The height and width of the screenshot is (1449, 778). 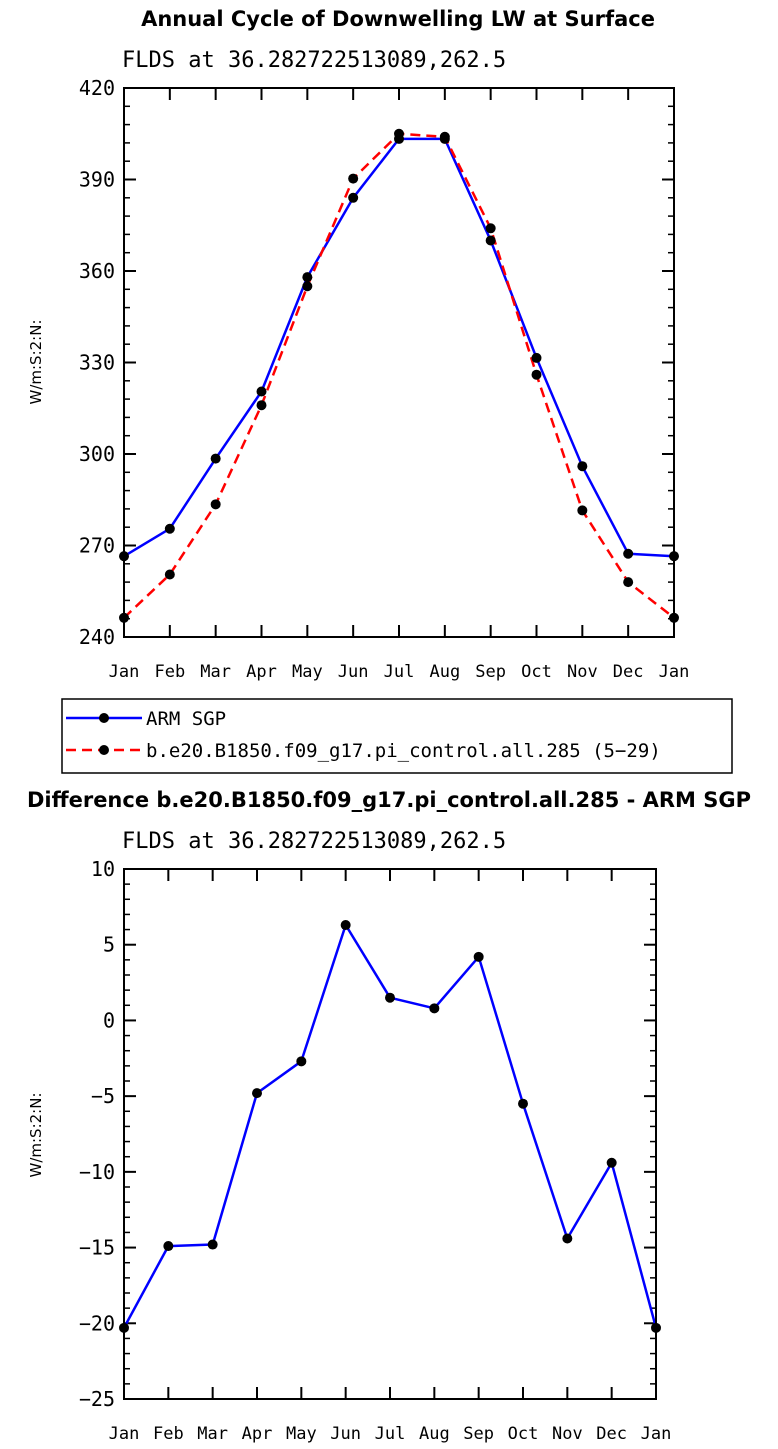 What do you see at coordinates (97, 88) in the screenshot?
I see `y-tick-label: 420` at bounding box center [97, 88].